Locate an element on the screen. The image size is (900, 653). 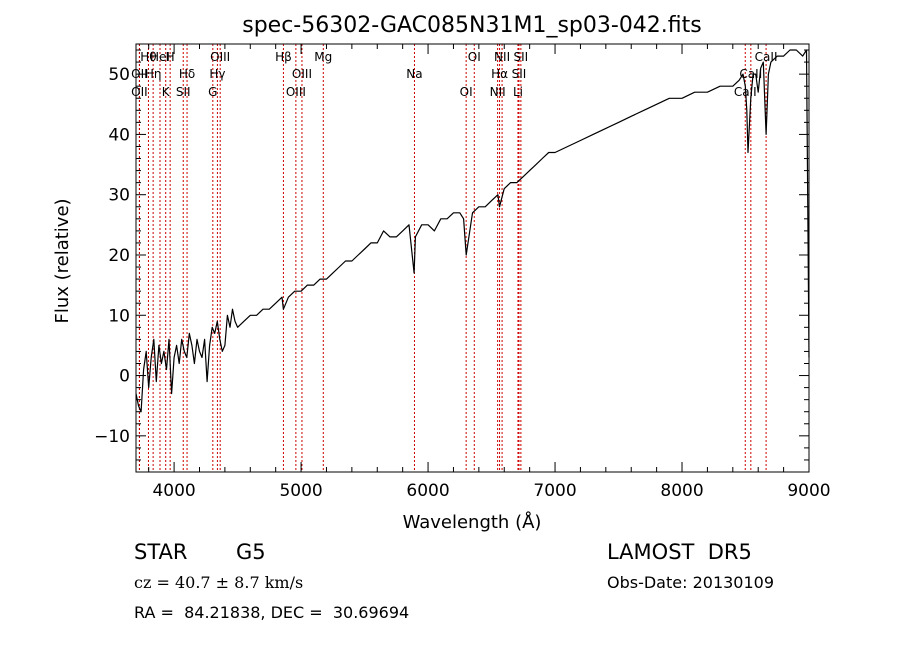
object-subclass: G5 is located at coordinates (251, 552).